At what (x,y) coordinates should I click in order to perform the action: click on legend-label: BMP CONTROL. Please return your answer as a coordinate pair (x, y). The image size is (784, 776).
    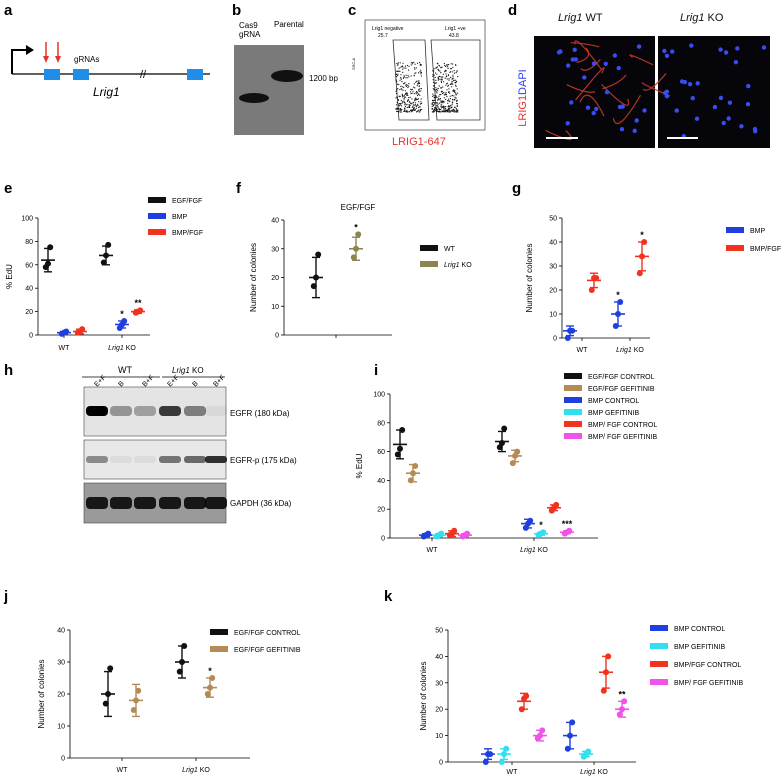
    Looking at the image, I should click on (699, 629).